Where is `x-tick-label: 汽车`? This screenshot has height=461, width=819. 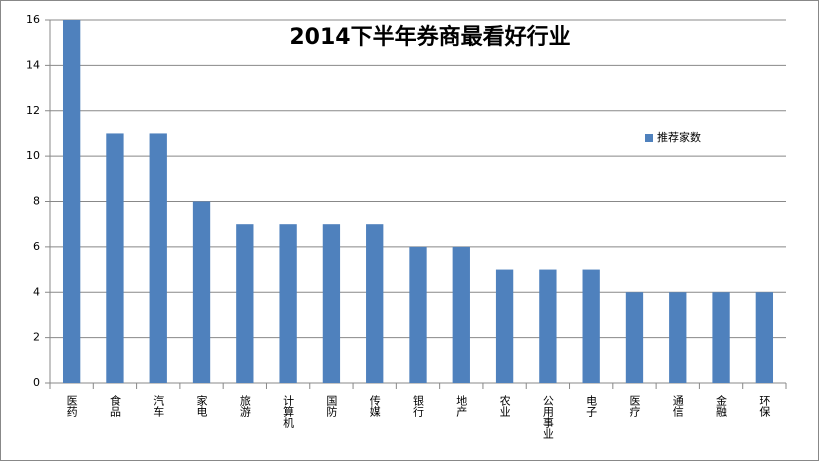
x-tick-label: 汽车 is located at coordinates (158, 406).